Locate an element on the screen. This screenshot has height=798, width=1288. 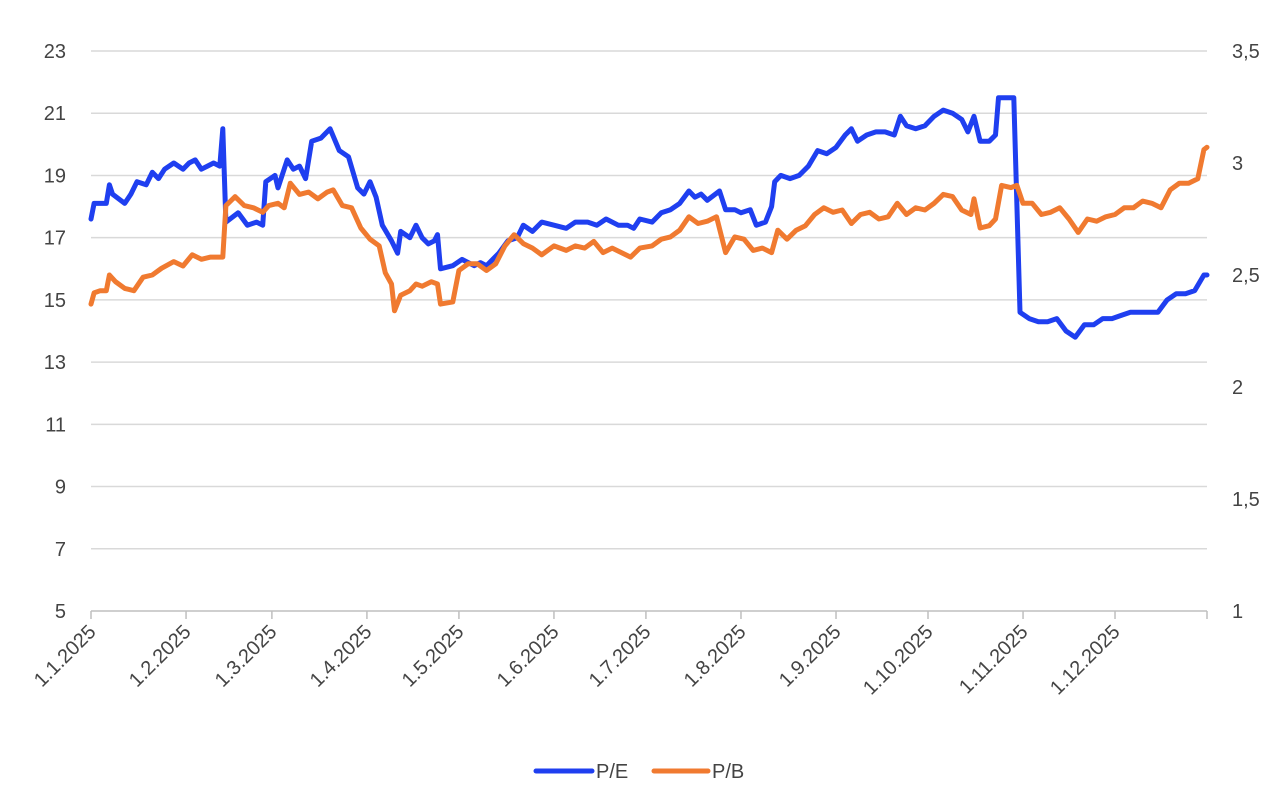
y-left-tick-label: 9 is located at coordinates (60, 488).